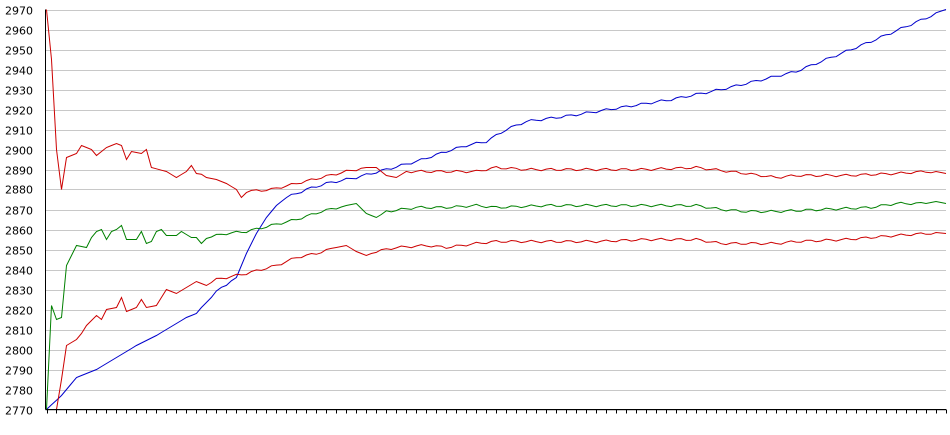 The image size is (950, 435). I want to click on y-tick-label: 2910, so click(19, 131).